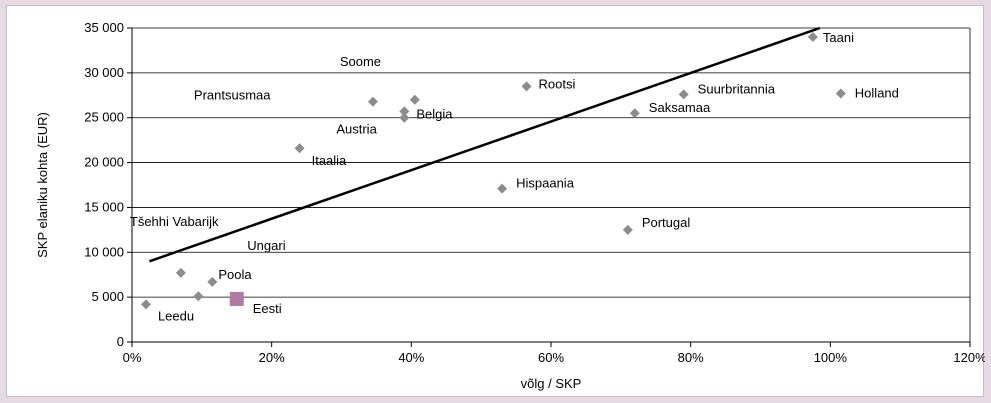  Describe the element at coordinates (107, 296) in the screenshot. I see `y-tick-label: 5 000` at that location.